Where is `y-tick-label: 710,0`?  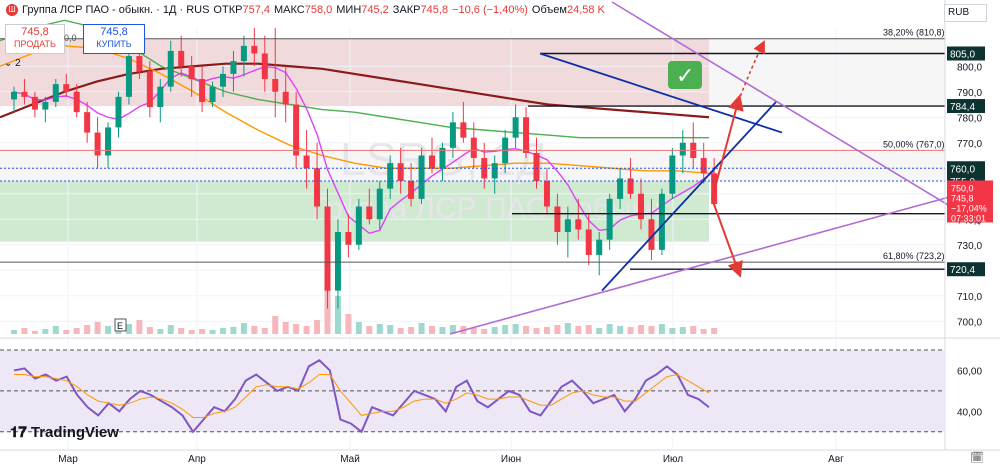
y-tick-label: 710,0 is located at coordinates (969, 297).